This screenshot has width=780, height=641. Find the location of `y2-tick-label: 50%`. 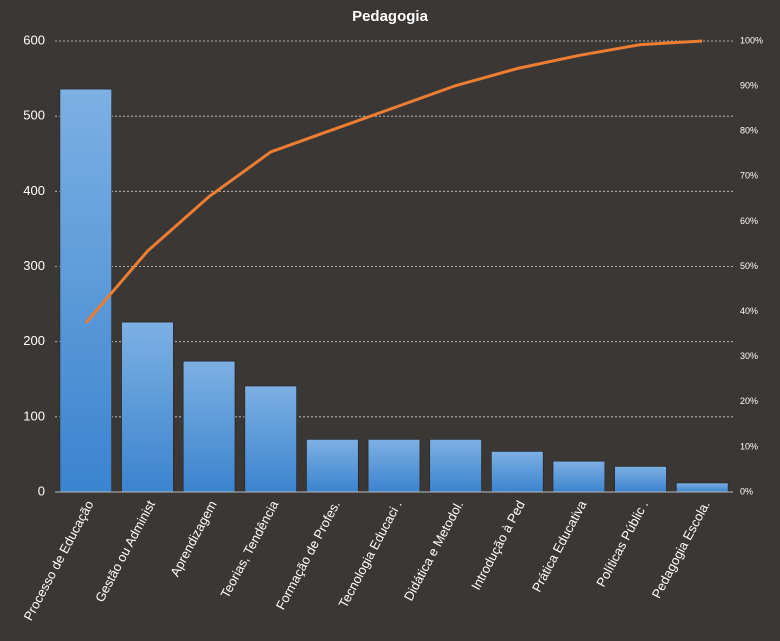

y2-tick-label: 50% is located at coordinates (749, 266).